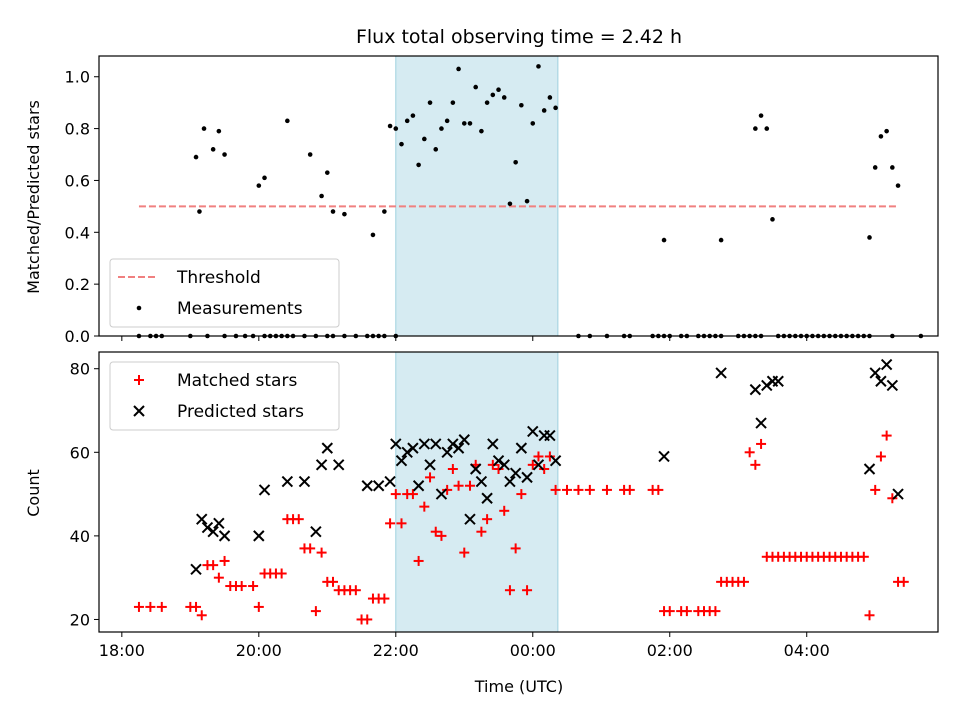 The width and height of the screenshot is (960, 724). I want to click on predicted-stars-point-18-b, so click(401, 460).